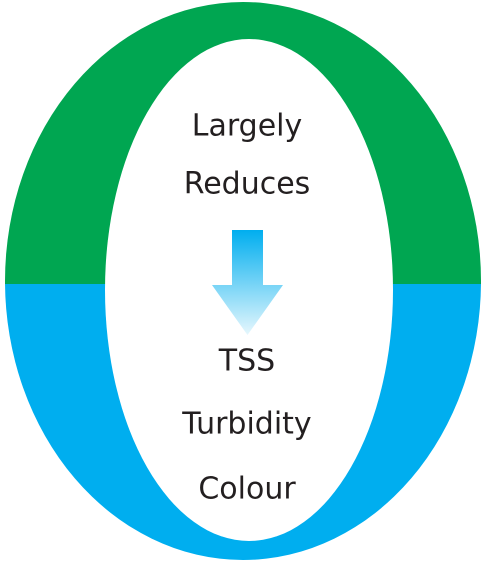 The image size is (486, 562). I want to click on top-text: Reduces, so click(247, 184).